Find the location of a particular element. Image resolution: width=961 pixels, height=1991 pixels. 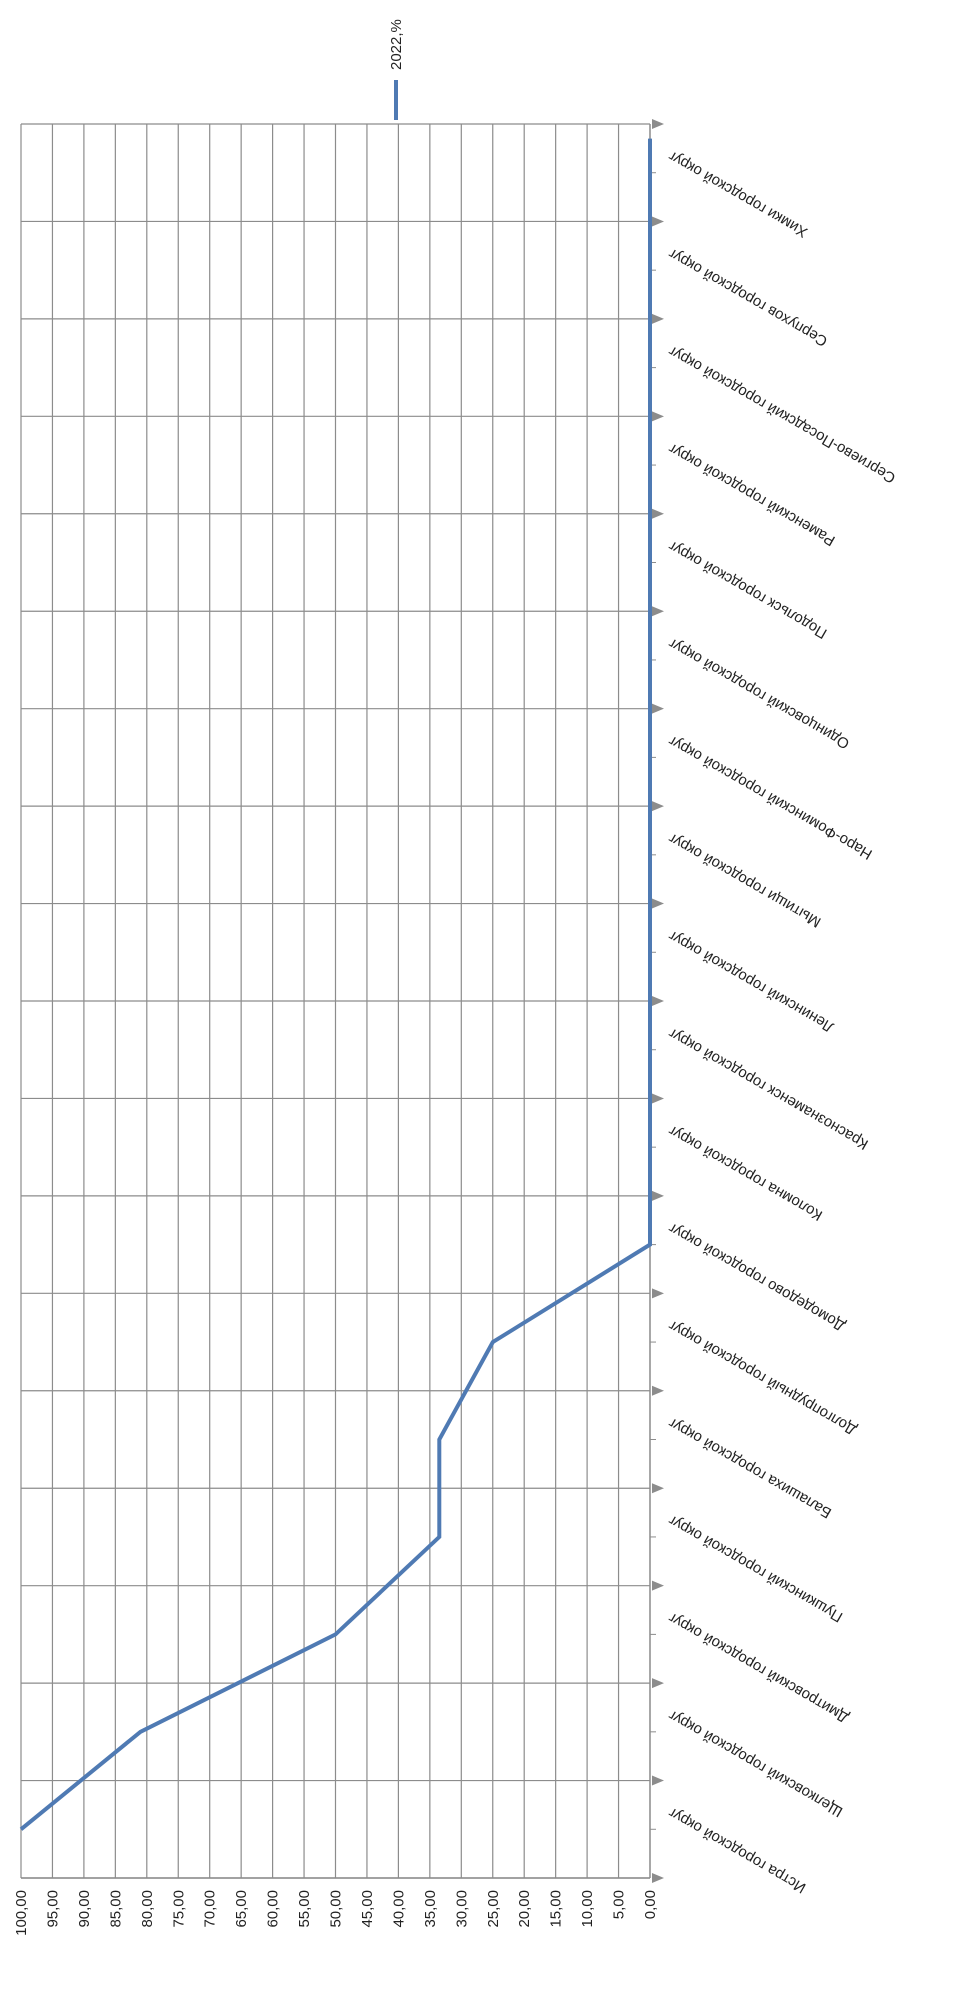

value-tick-label: 0,00 is located at coordinates (650, 1904).